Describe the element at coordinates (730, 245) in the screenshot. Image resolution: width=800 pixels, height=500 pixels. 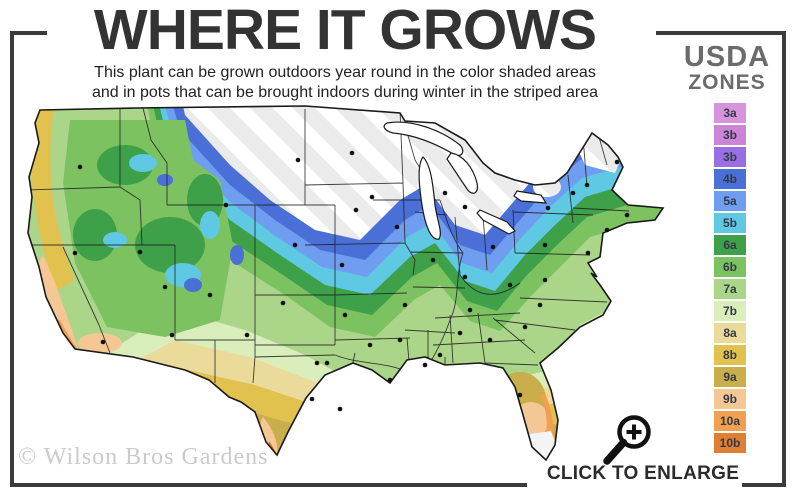
I see `legend-zone-6a: 6a` at that location.